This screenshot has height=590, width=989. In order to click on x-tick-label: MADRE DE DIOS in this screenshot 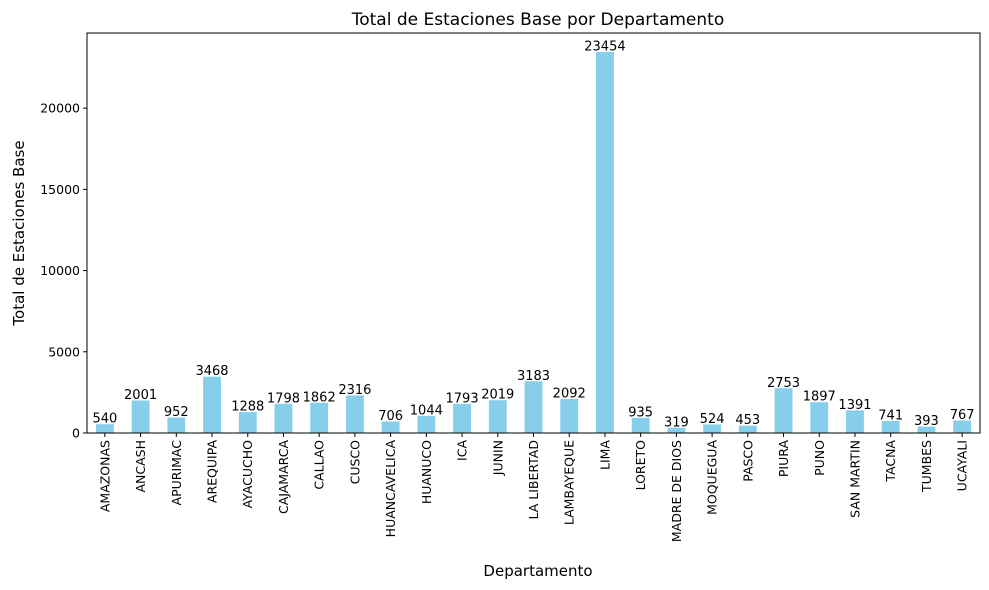, I will do `click(676, 491)`.